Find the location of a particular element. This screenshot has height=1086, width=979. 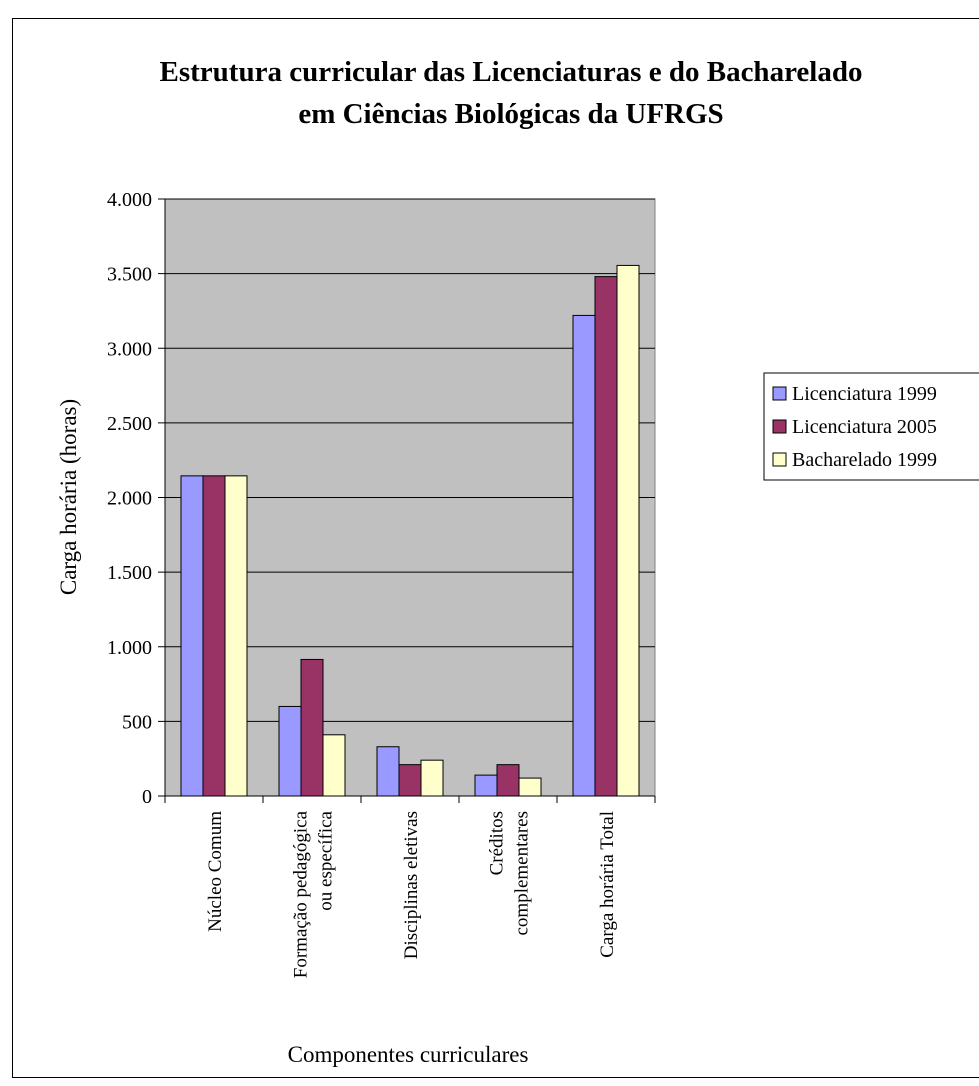

y-tick-label: 4.000 is located at coordinates (129, 200).